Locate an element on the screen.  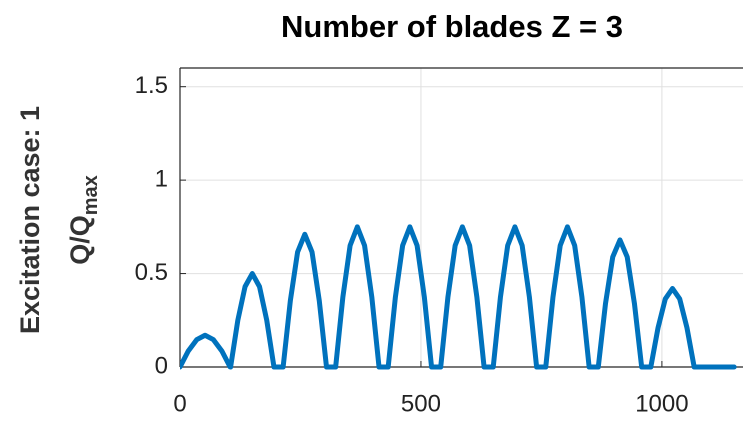
y-tick-label: 0.5 is located at coordinates (151, 272).